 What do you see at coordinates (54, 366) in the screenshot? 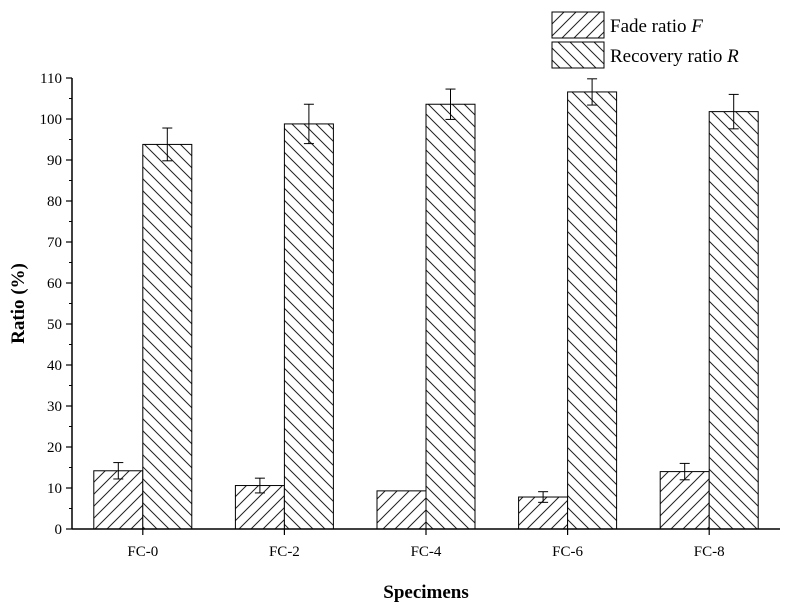
I see `y-tick-label: 40` at bounding box center [54, 366].